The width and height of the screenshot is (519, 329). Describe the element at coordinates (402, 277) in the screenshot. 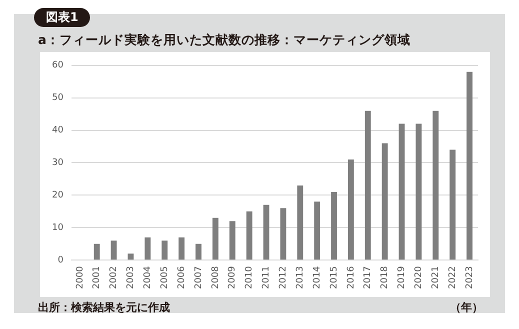

I see `x-tick-label: 2019` at that location.